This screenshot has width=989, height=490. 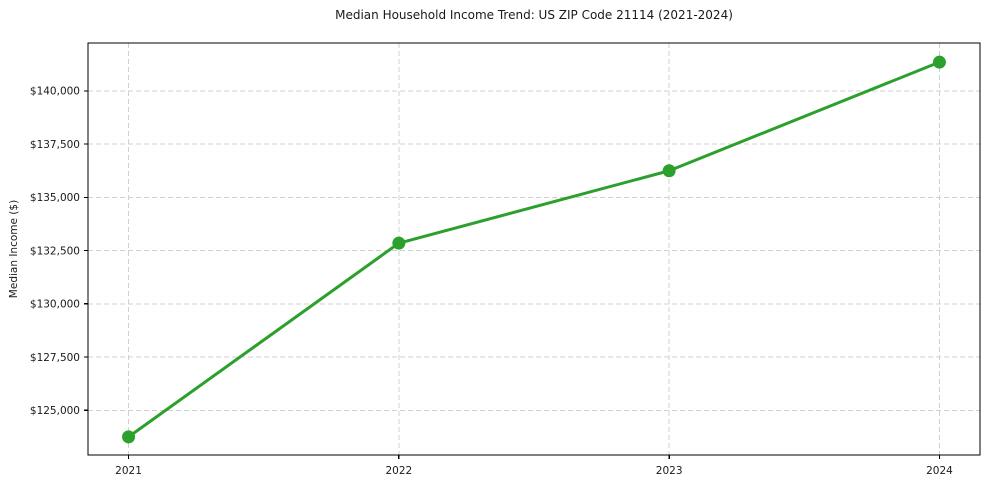 What do you see at coordinates (55, 198) in the screenshot?
I see `y-tick-label: $135,000` at bounding box center [55, 198].